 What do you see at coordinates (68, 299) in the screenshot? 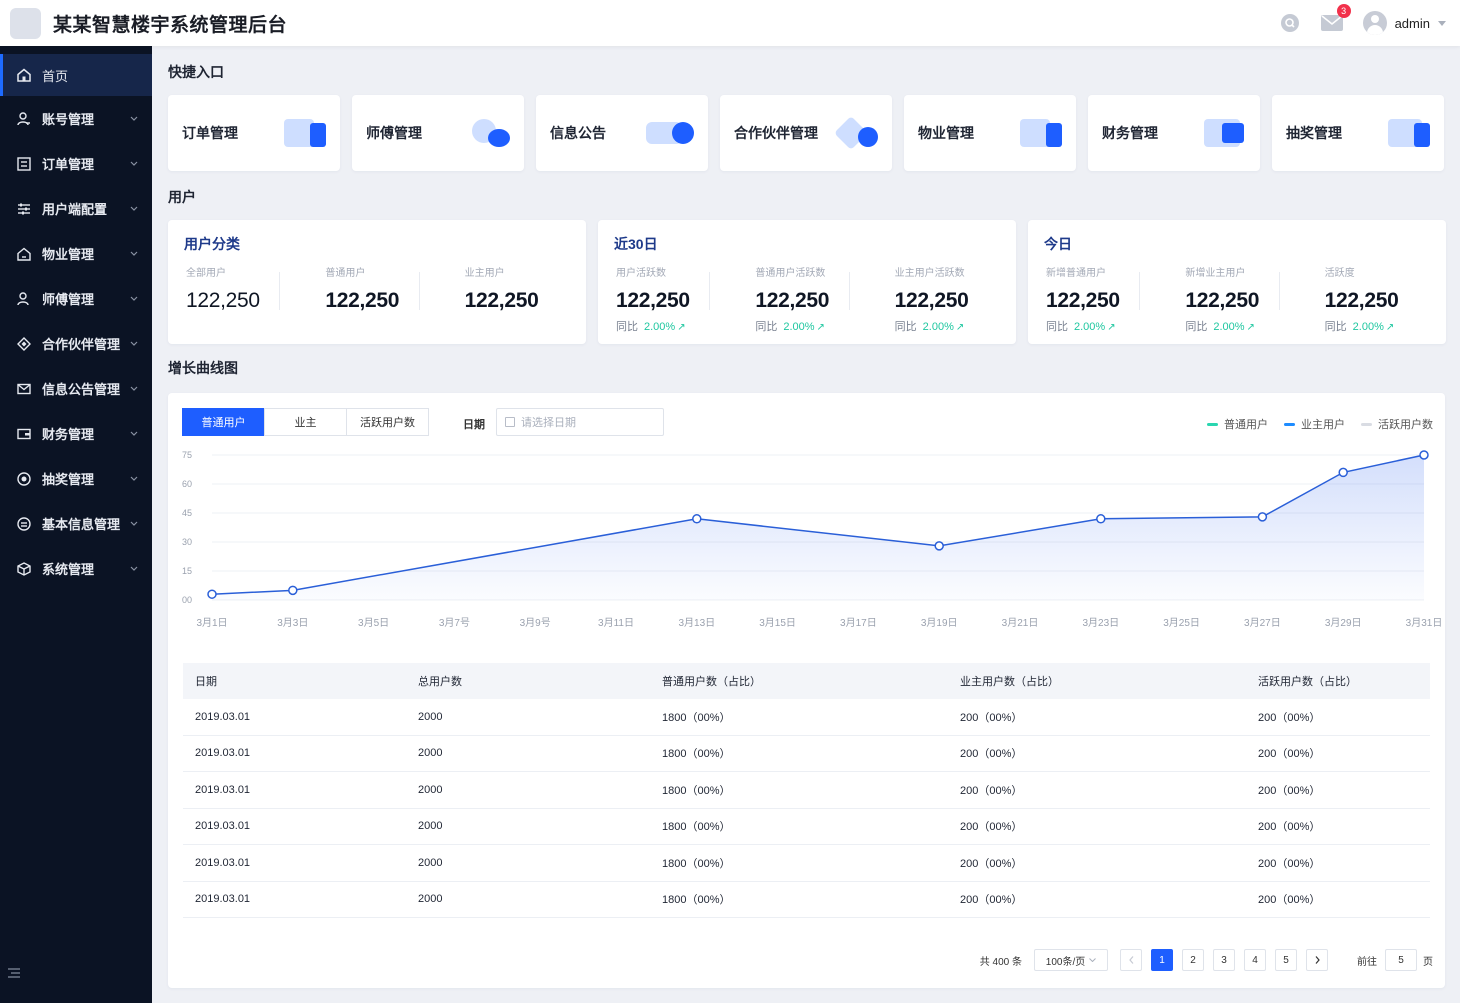
I see `sidebar-item-label: 师傅管理` at bounding box center [68, 299].